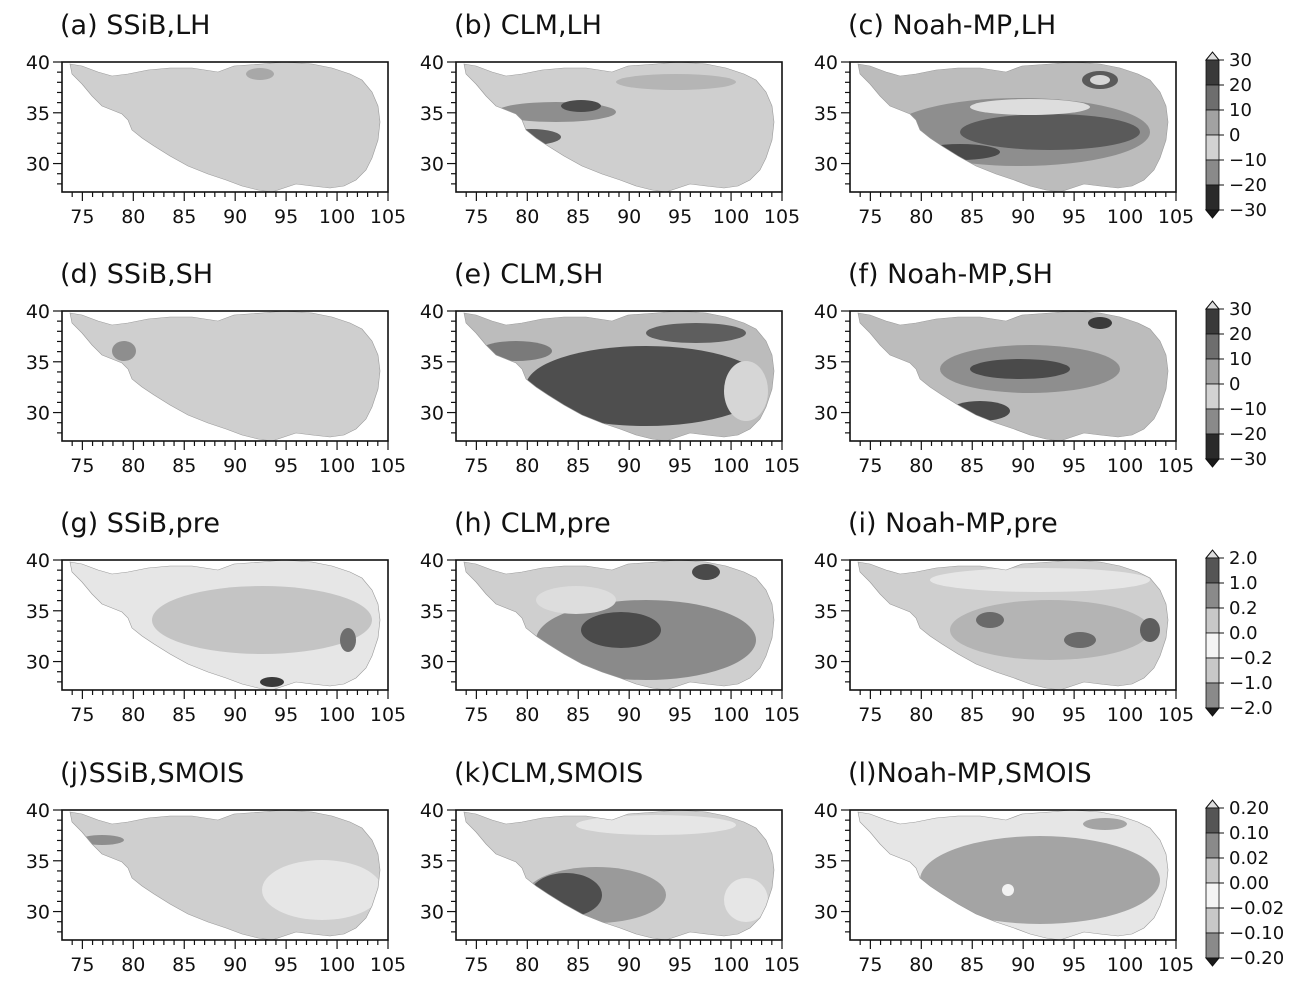 Image resolution: width=1315 pixels, height=988 pixels. I want to click on colorbar-label: 0.10, so click(1249, 833).